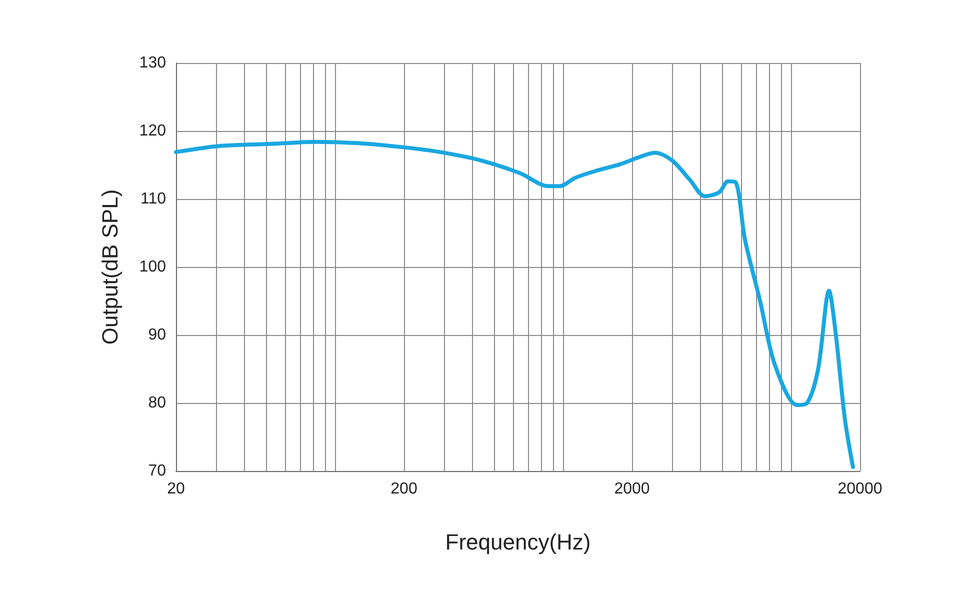 This screenshot has width=976, height=613. Describe the element at coordinates (152, 63) in the screenshot. I see `y-tick-label: 130` at that location.